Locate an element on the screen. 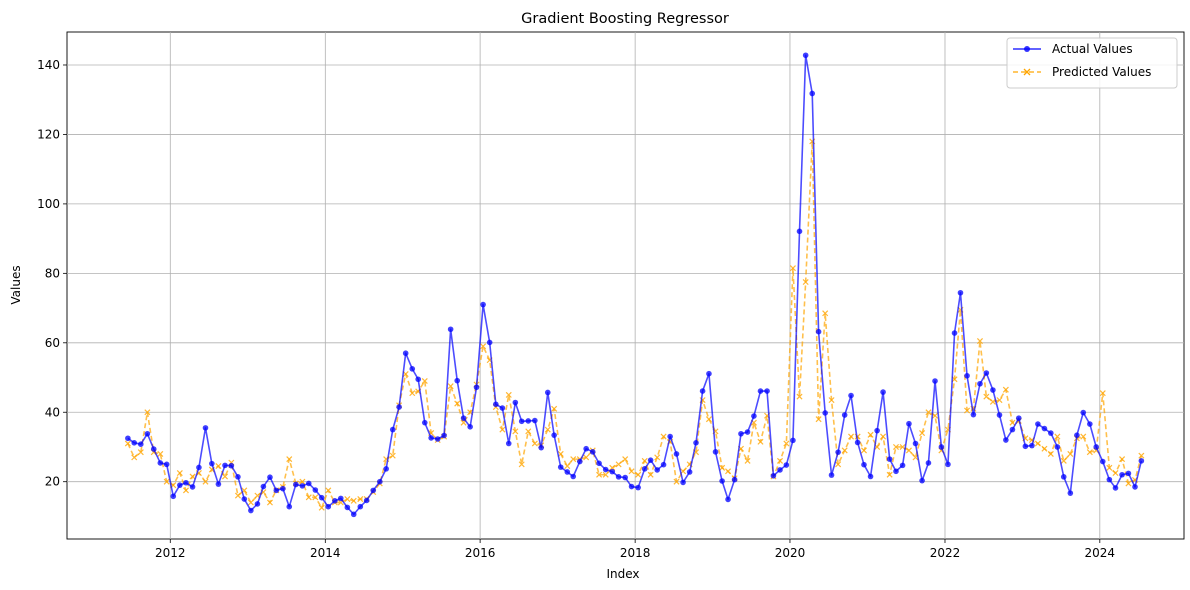  x-tick-label: 2014 is located at coordinates (325, 553).